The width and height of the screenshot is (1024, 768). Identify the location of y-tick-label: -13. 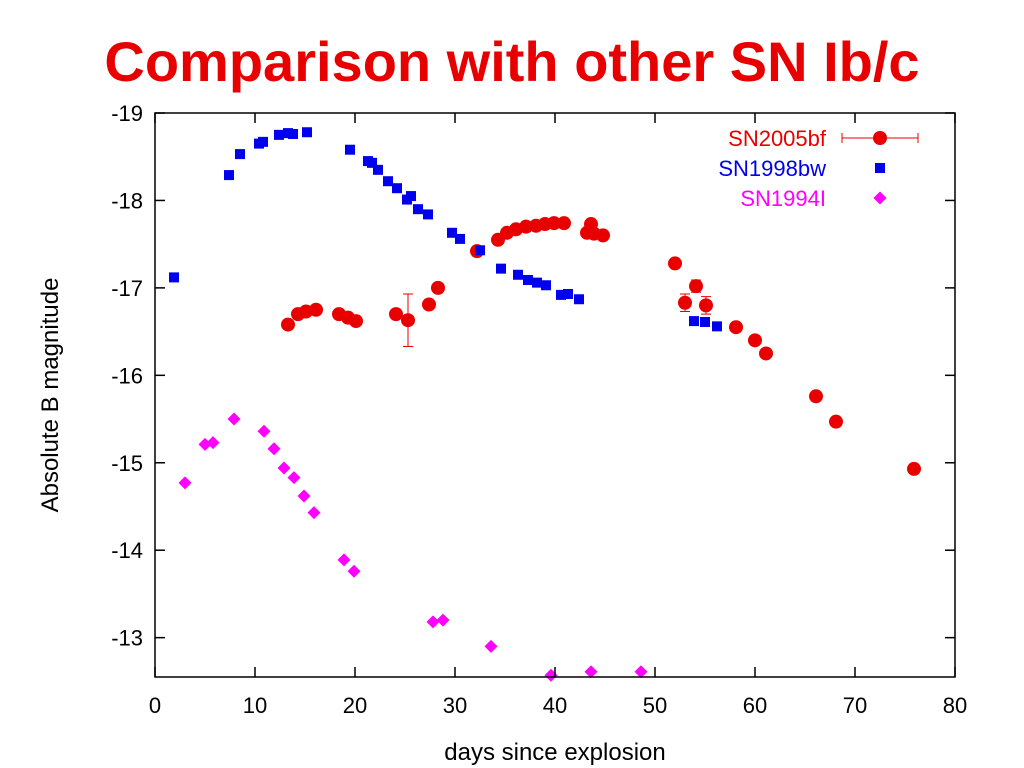
(127, 638).